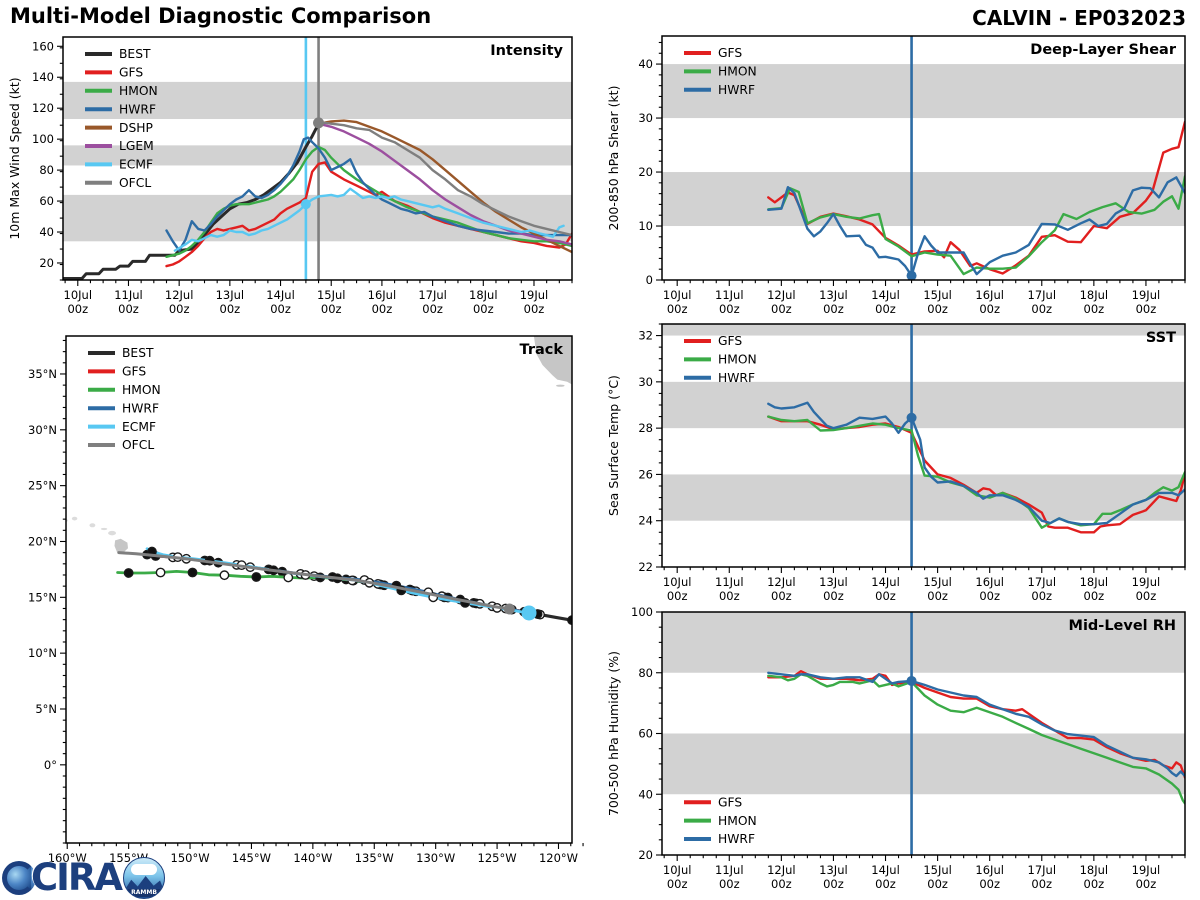  I want to click on svg-text: 13Jul, so click(833, 295).